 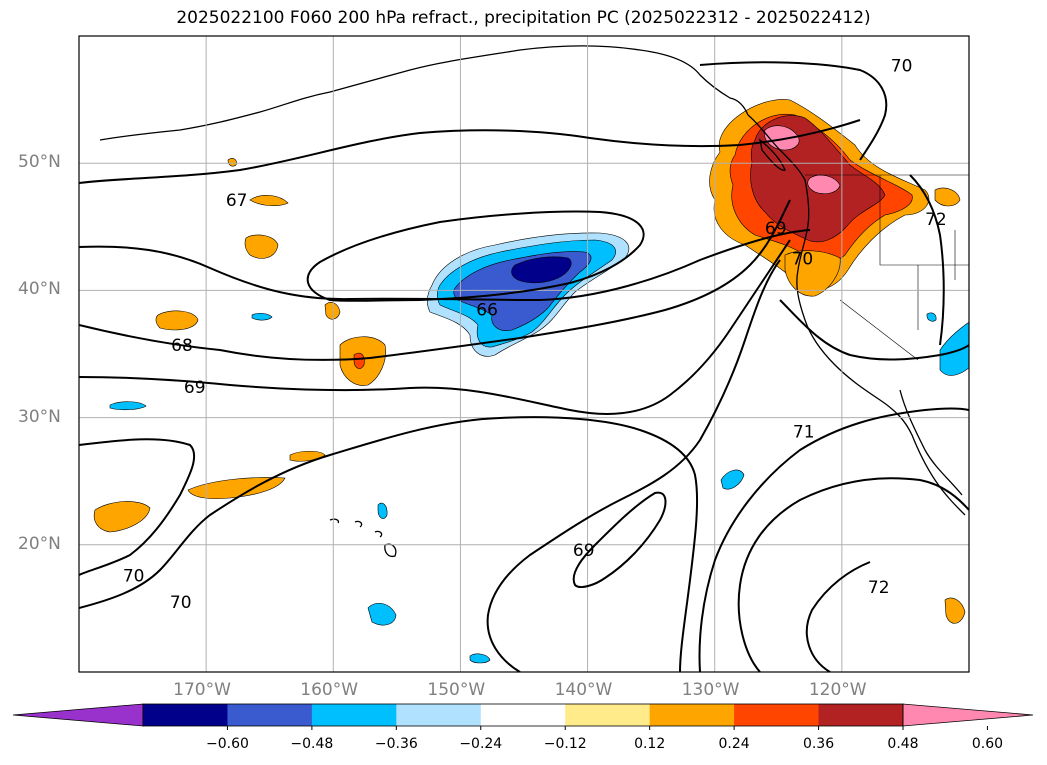 What do you see at coordinates (227, 744) in the screenshot?
I see `colorbar-tick-label: −0.60` at bounding box center [227, 744].